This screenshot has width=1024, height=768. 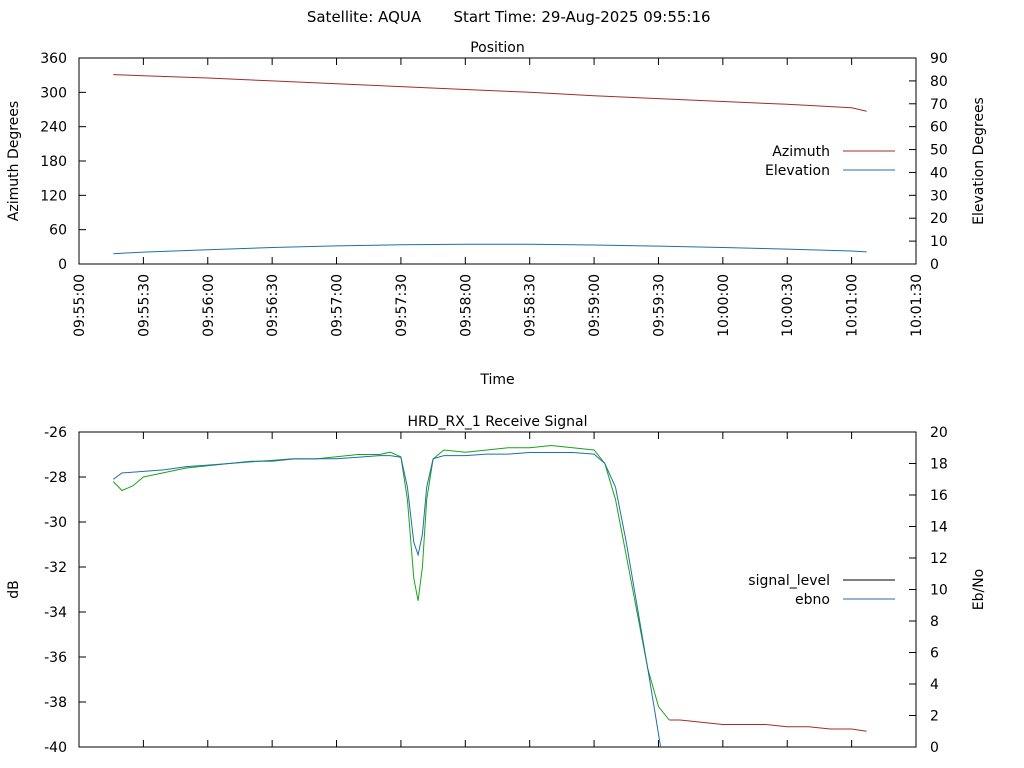 What do you see at coordinates (939, 151) in the screenshot?
I see `y2-tick-label: 50` at bounding box center [939, 151].